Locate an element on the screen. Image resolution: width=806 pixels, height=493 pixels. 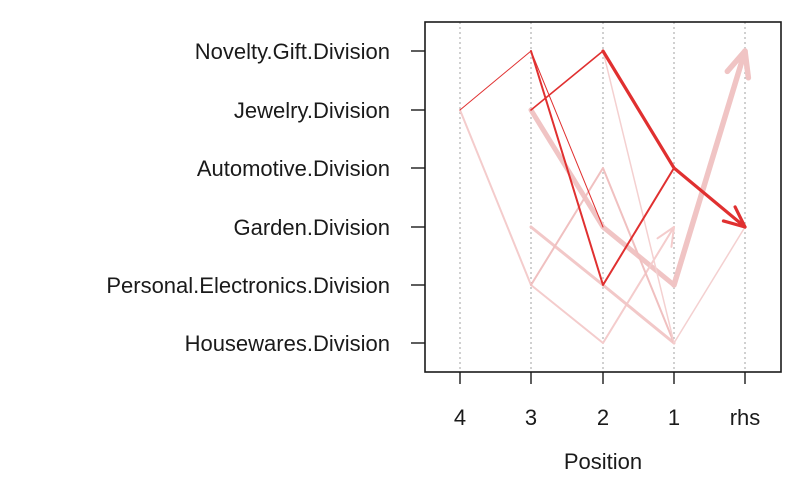
y-tick-label: Personal.Electronics.Division is located at coordinates (248, 285).